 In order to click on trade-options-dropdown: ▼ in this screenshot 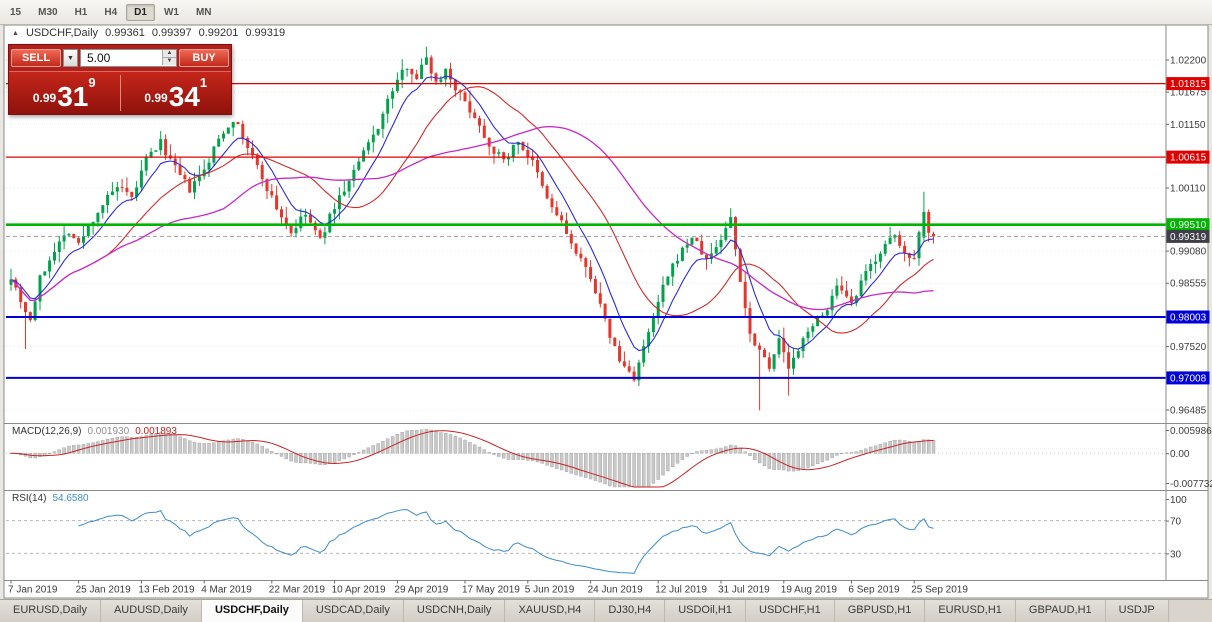, I will do `click(70, 58)`.